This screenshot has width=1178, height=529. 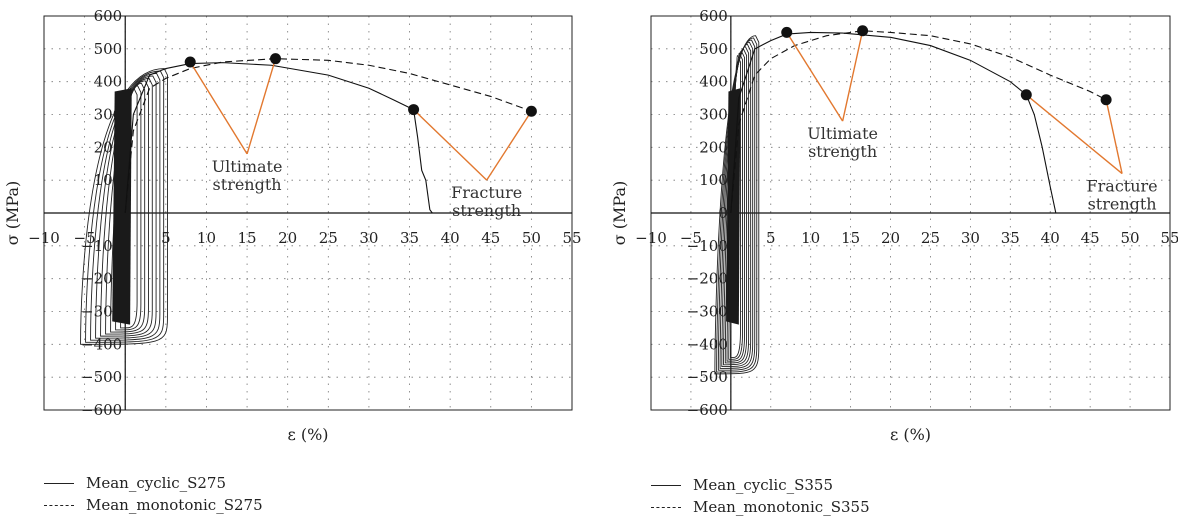 I want to click on legend-label: Mean_cyclic_S275, so click(x=156, y=483).